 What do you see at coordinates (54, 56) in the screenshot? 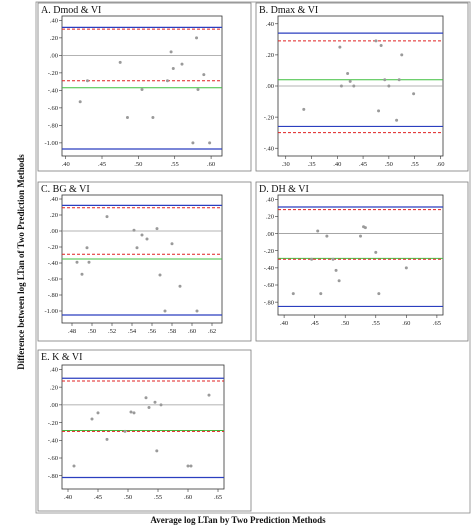
I see `panel-a-y-tick-label: .00` at bounding box center [54, 56].